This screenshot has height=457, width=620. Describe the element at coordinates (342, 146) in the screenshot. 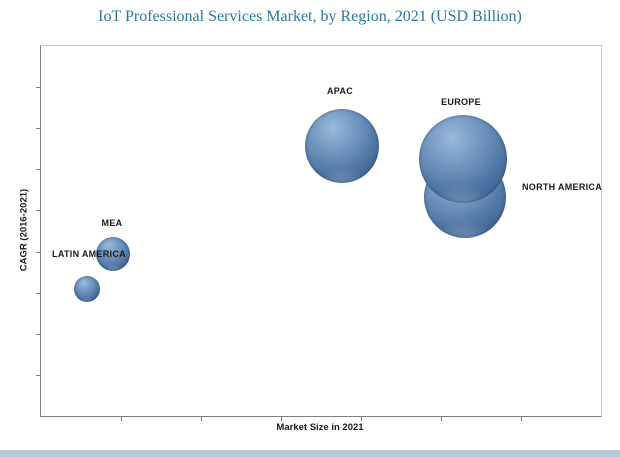

I see `bubble-apac` at that location.